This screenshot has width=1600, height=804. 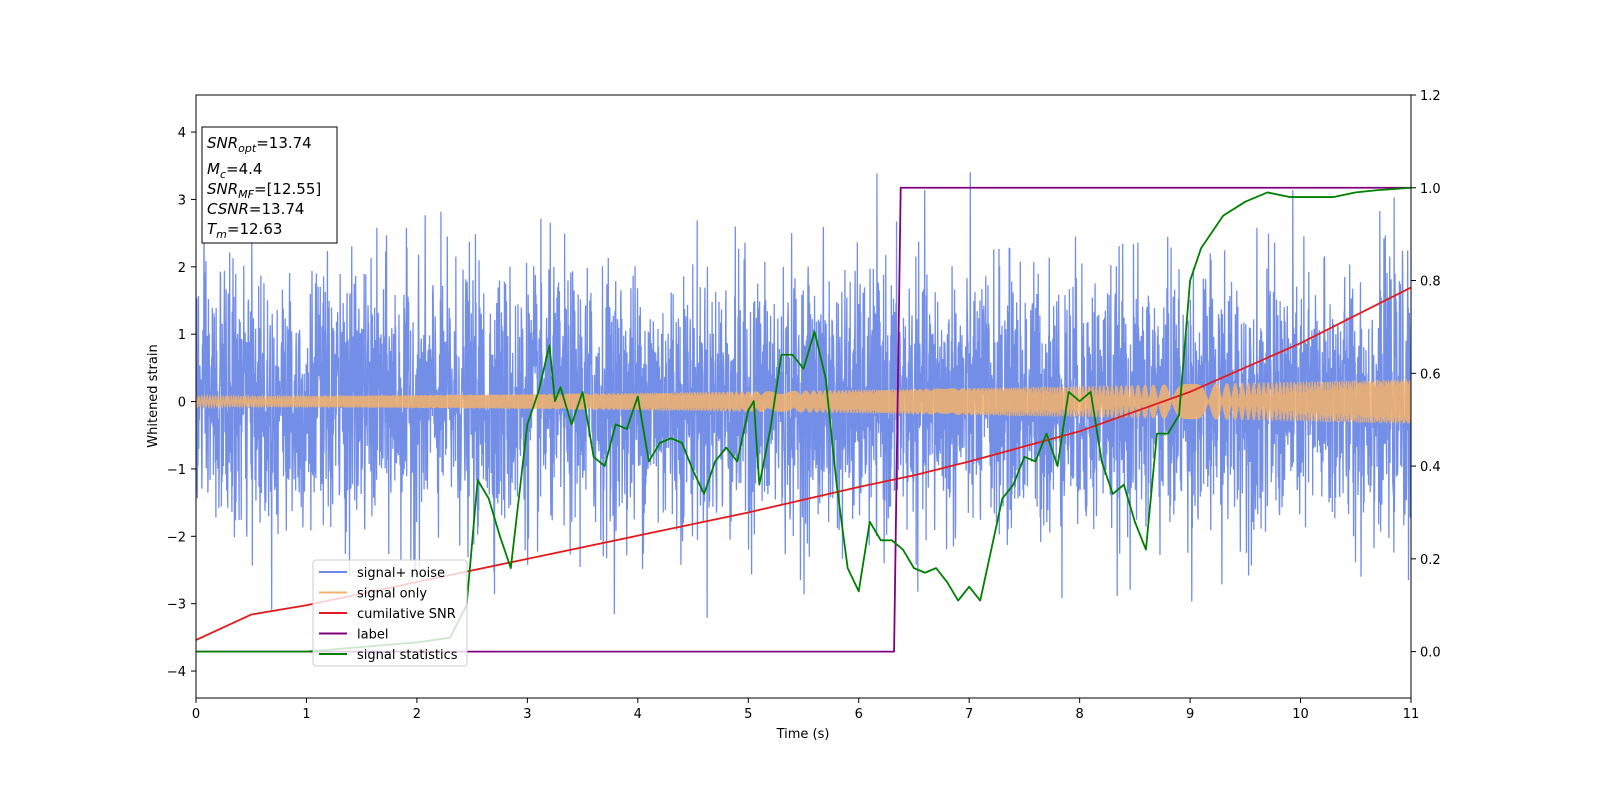 What do you see at coordinates (176, 672) in the screenshot?
I see `y-tick-label-left: −4` at bounding box center [176, 672].